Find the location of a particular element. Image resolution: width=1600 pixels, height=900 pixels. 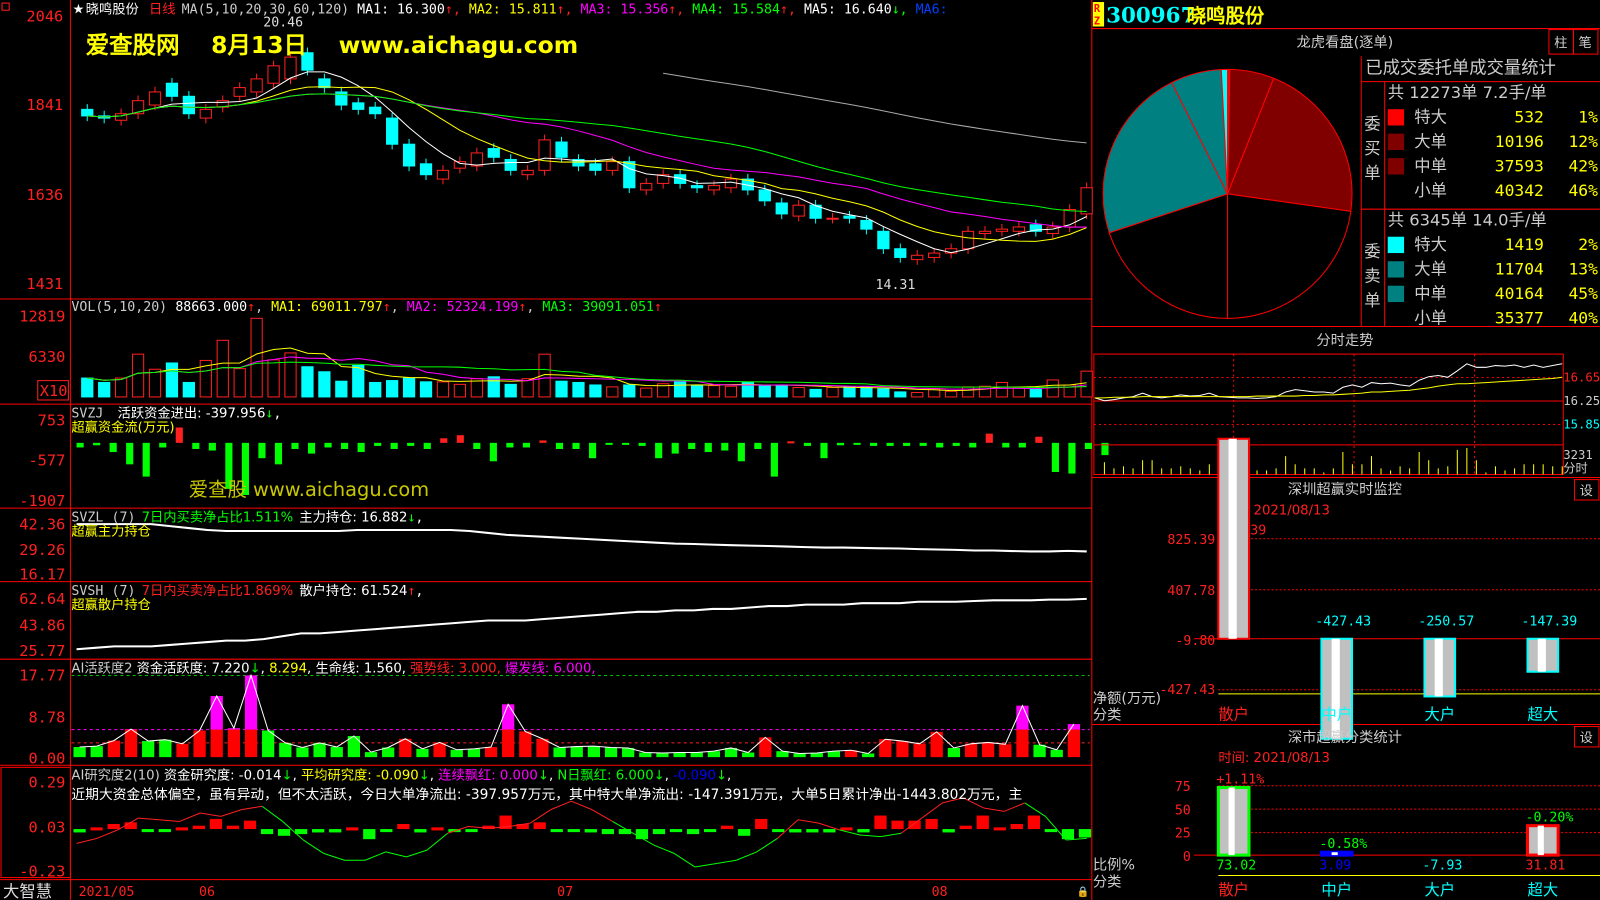

period-label: 日线 is located at coordinates (162, 9).